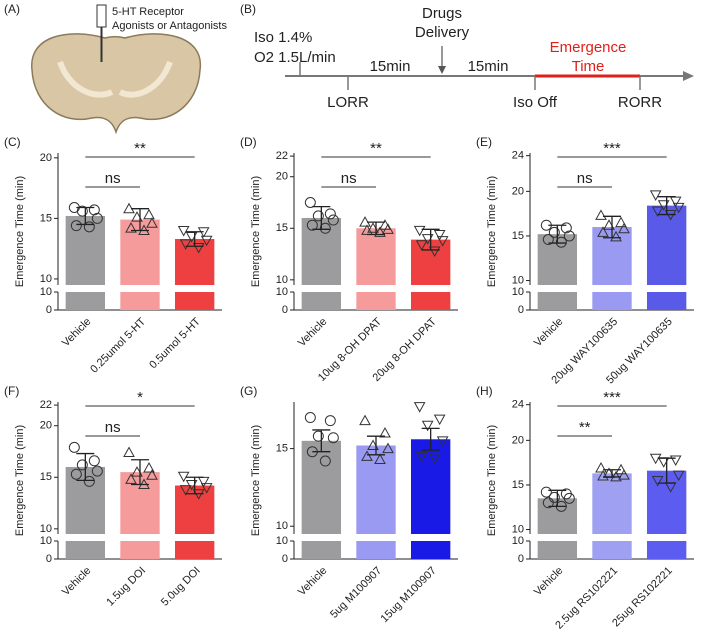  I want to click on caption: 5-HT Receptor, so click(148, 12).